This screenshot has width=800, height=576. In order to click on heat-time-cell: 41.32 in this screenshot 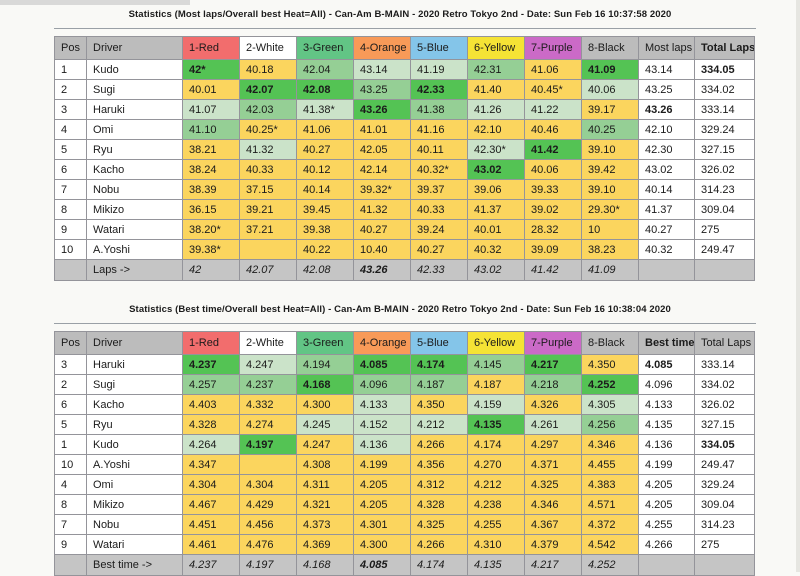, I will do `click(382, 209)`.